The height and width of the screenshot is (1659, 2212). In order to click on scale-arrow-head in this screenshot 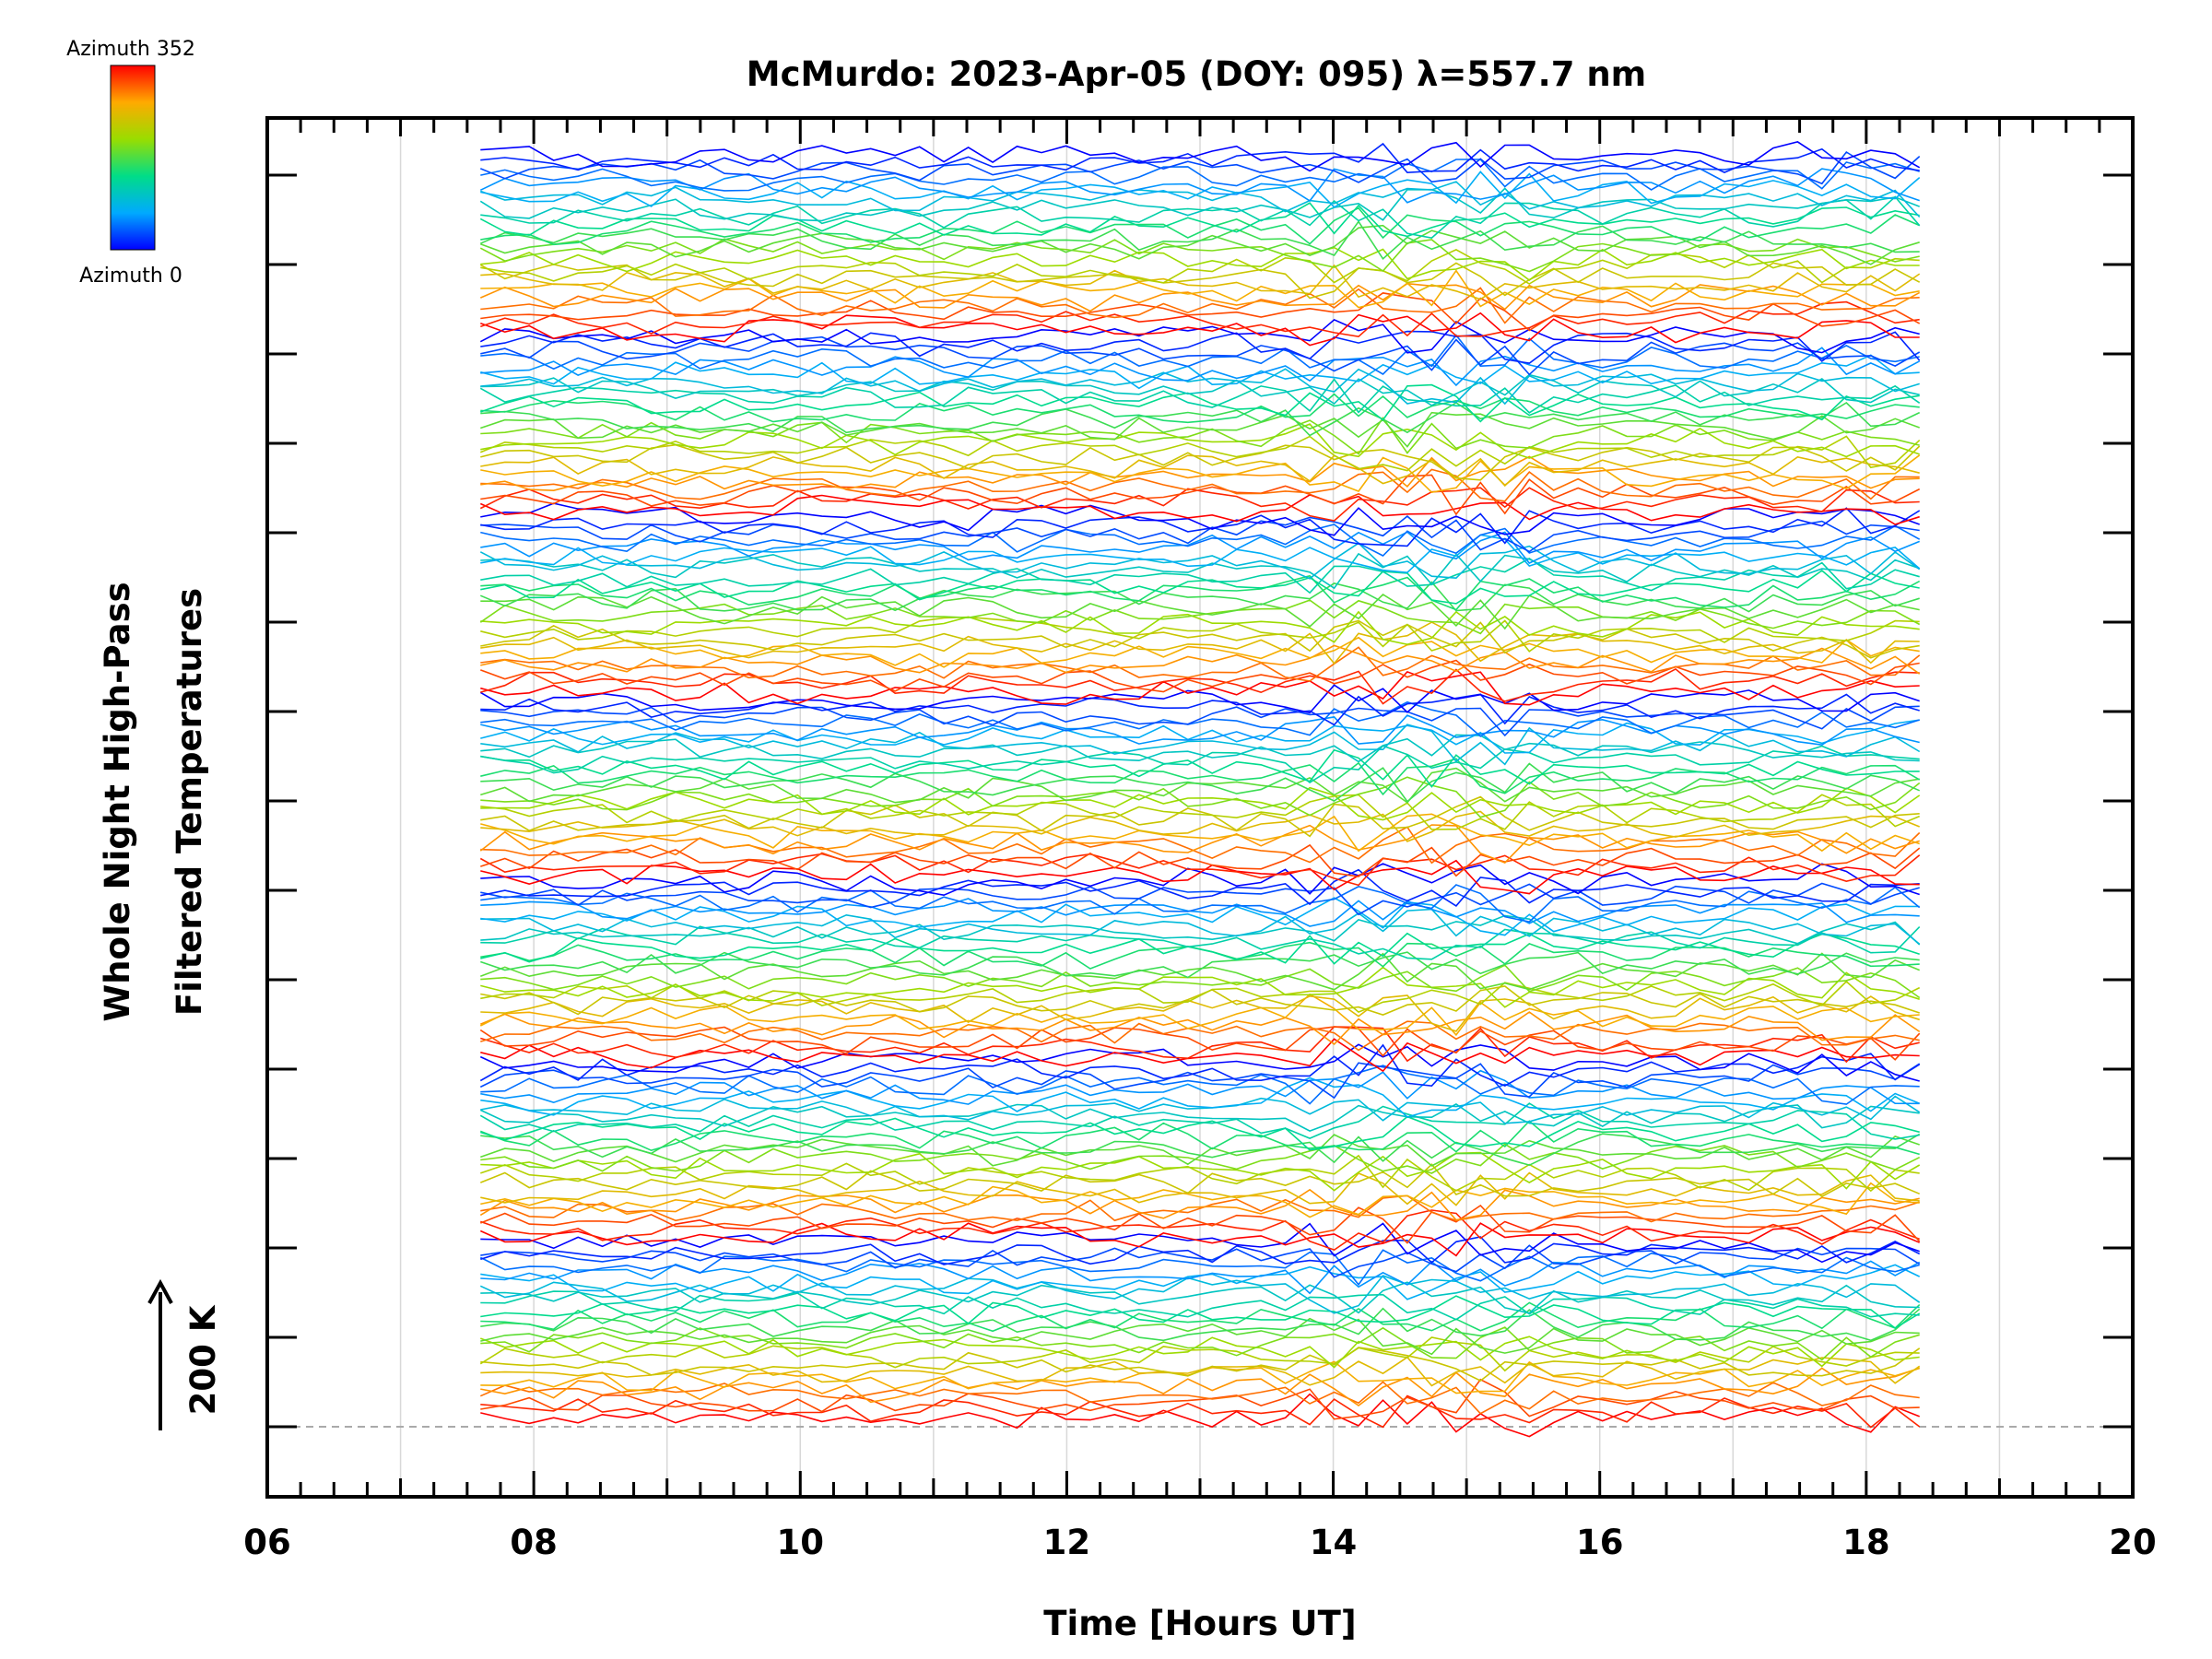, I will do `click(160, 1291)`.